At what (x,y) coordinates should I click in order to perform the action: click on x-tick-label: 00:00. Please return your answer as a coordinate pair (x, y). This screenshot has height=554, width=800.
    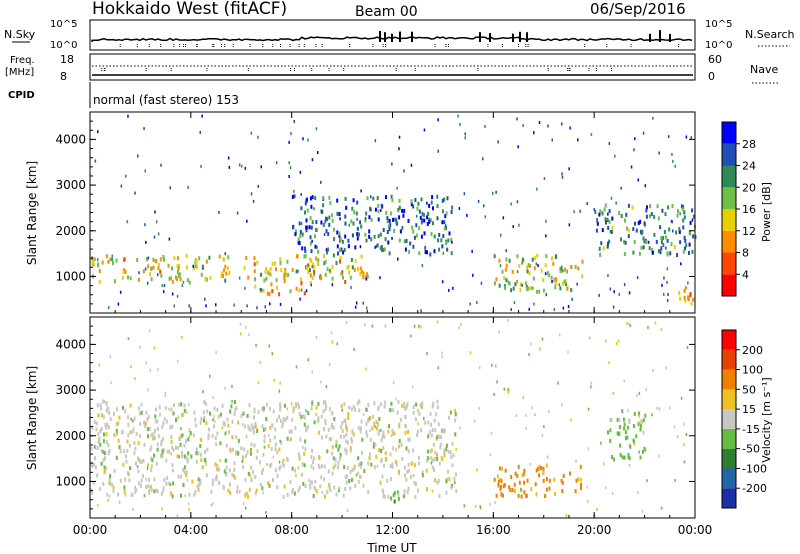
    Looking at the image, I should click on (695, 530).